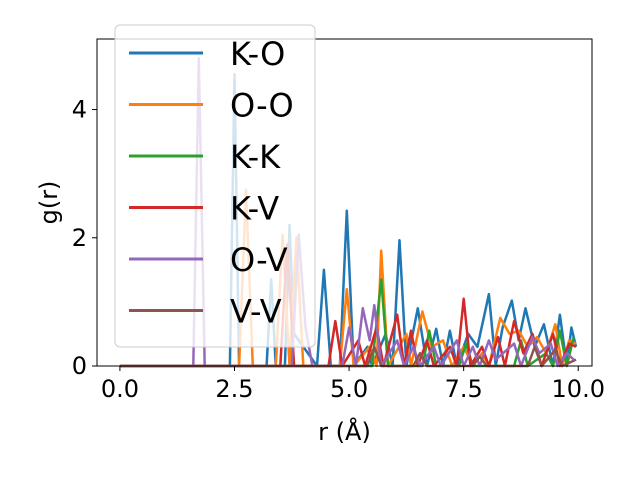  I want to click on y-tick-label: 4, so click(79, 110).